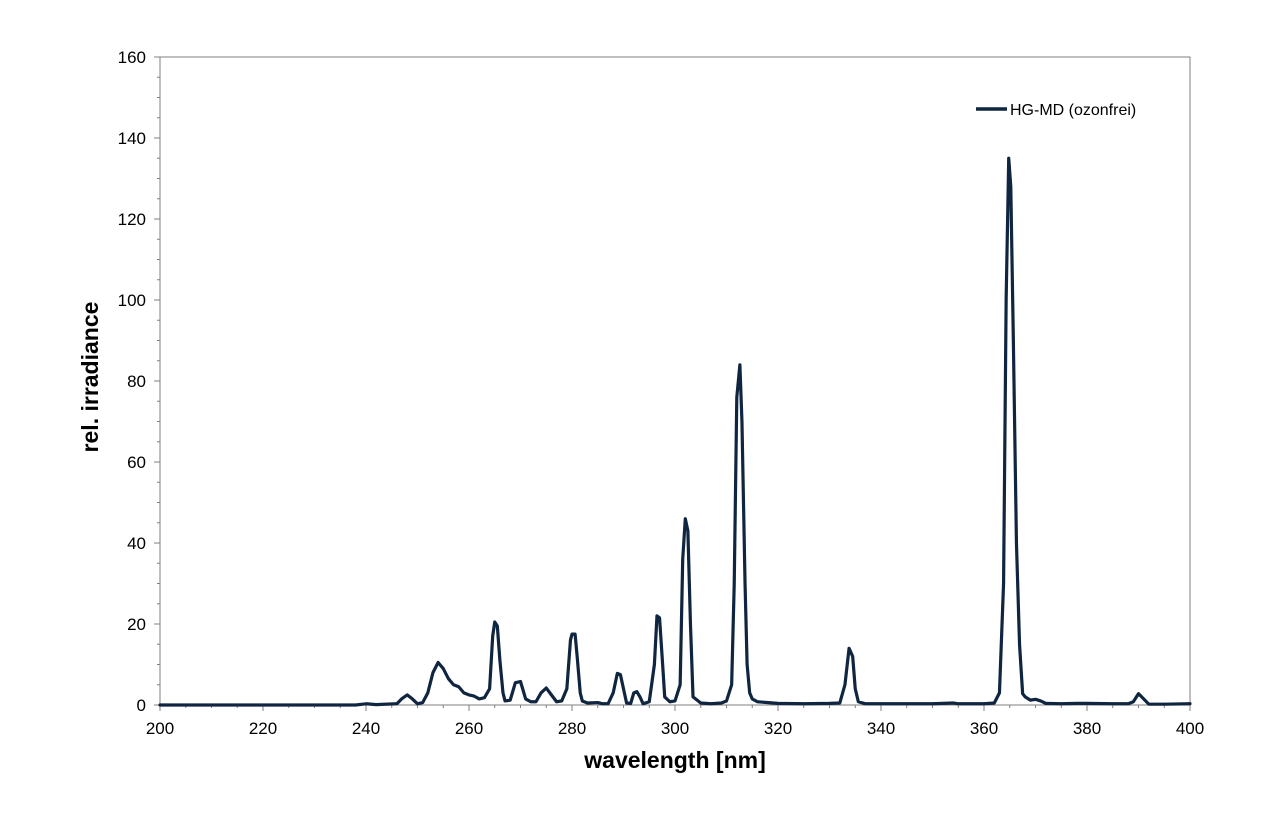 This screenshot has width=1280, height=828. Describe the element at coordinates (141, 705) in the screenshot. I see `y-tick-label: 0` at that location.